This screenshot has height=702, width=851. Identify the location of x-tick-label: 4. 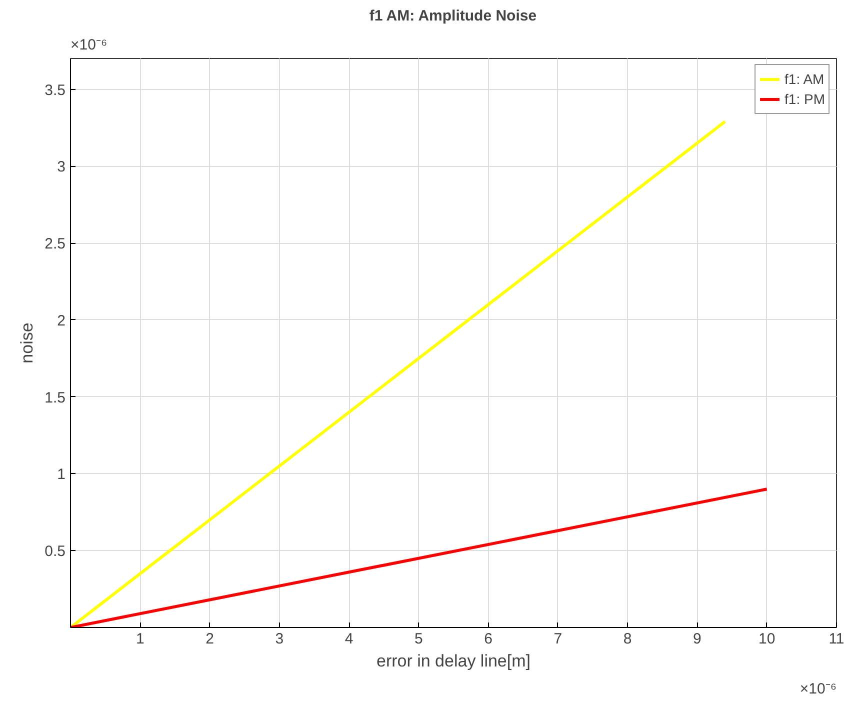
(349, 639).